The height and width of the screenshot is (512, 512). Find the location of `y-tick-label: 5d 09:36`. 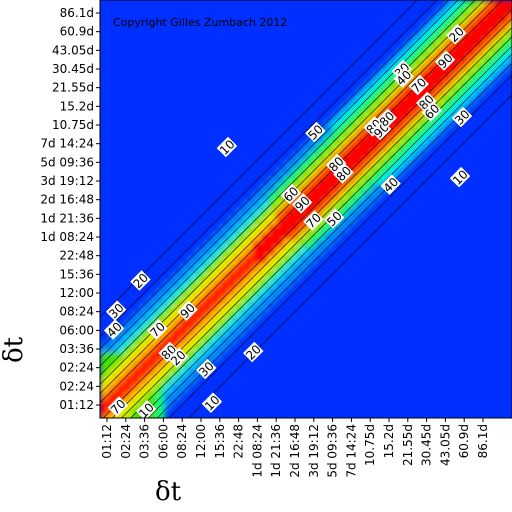

y-tick-label: 5d 09:36 is located at coordinates (67, 162).